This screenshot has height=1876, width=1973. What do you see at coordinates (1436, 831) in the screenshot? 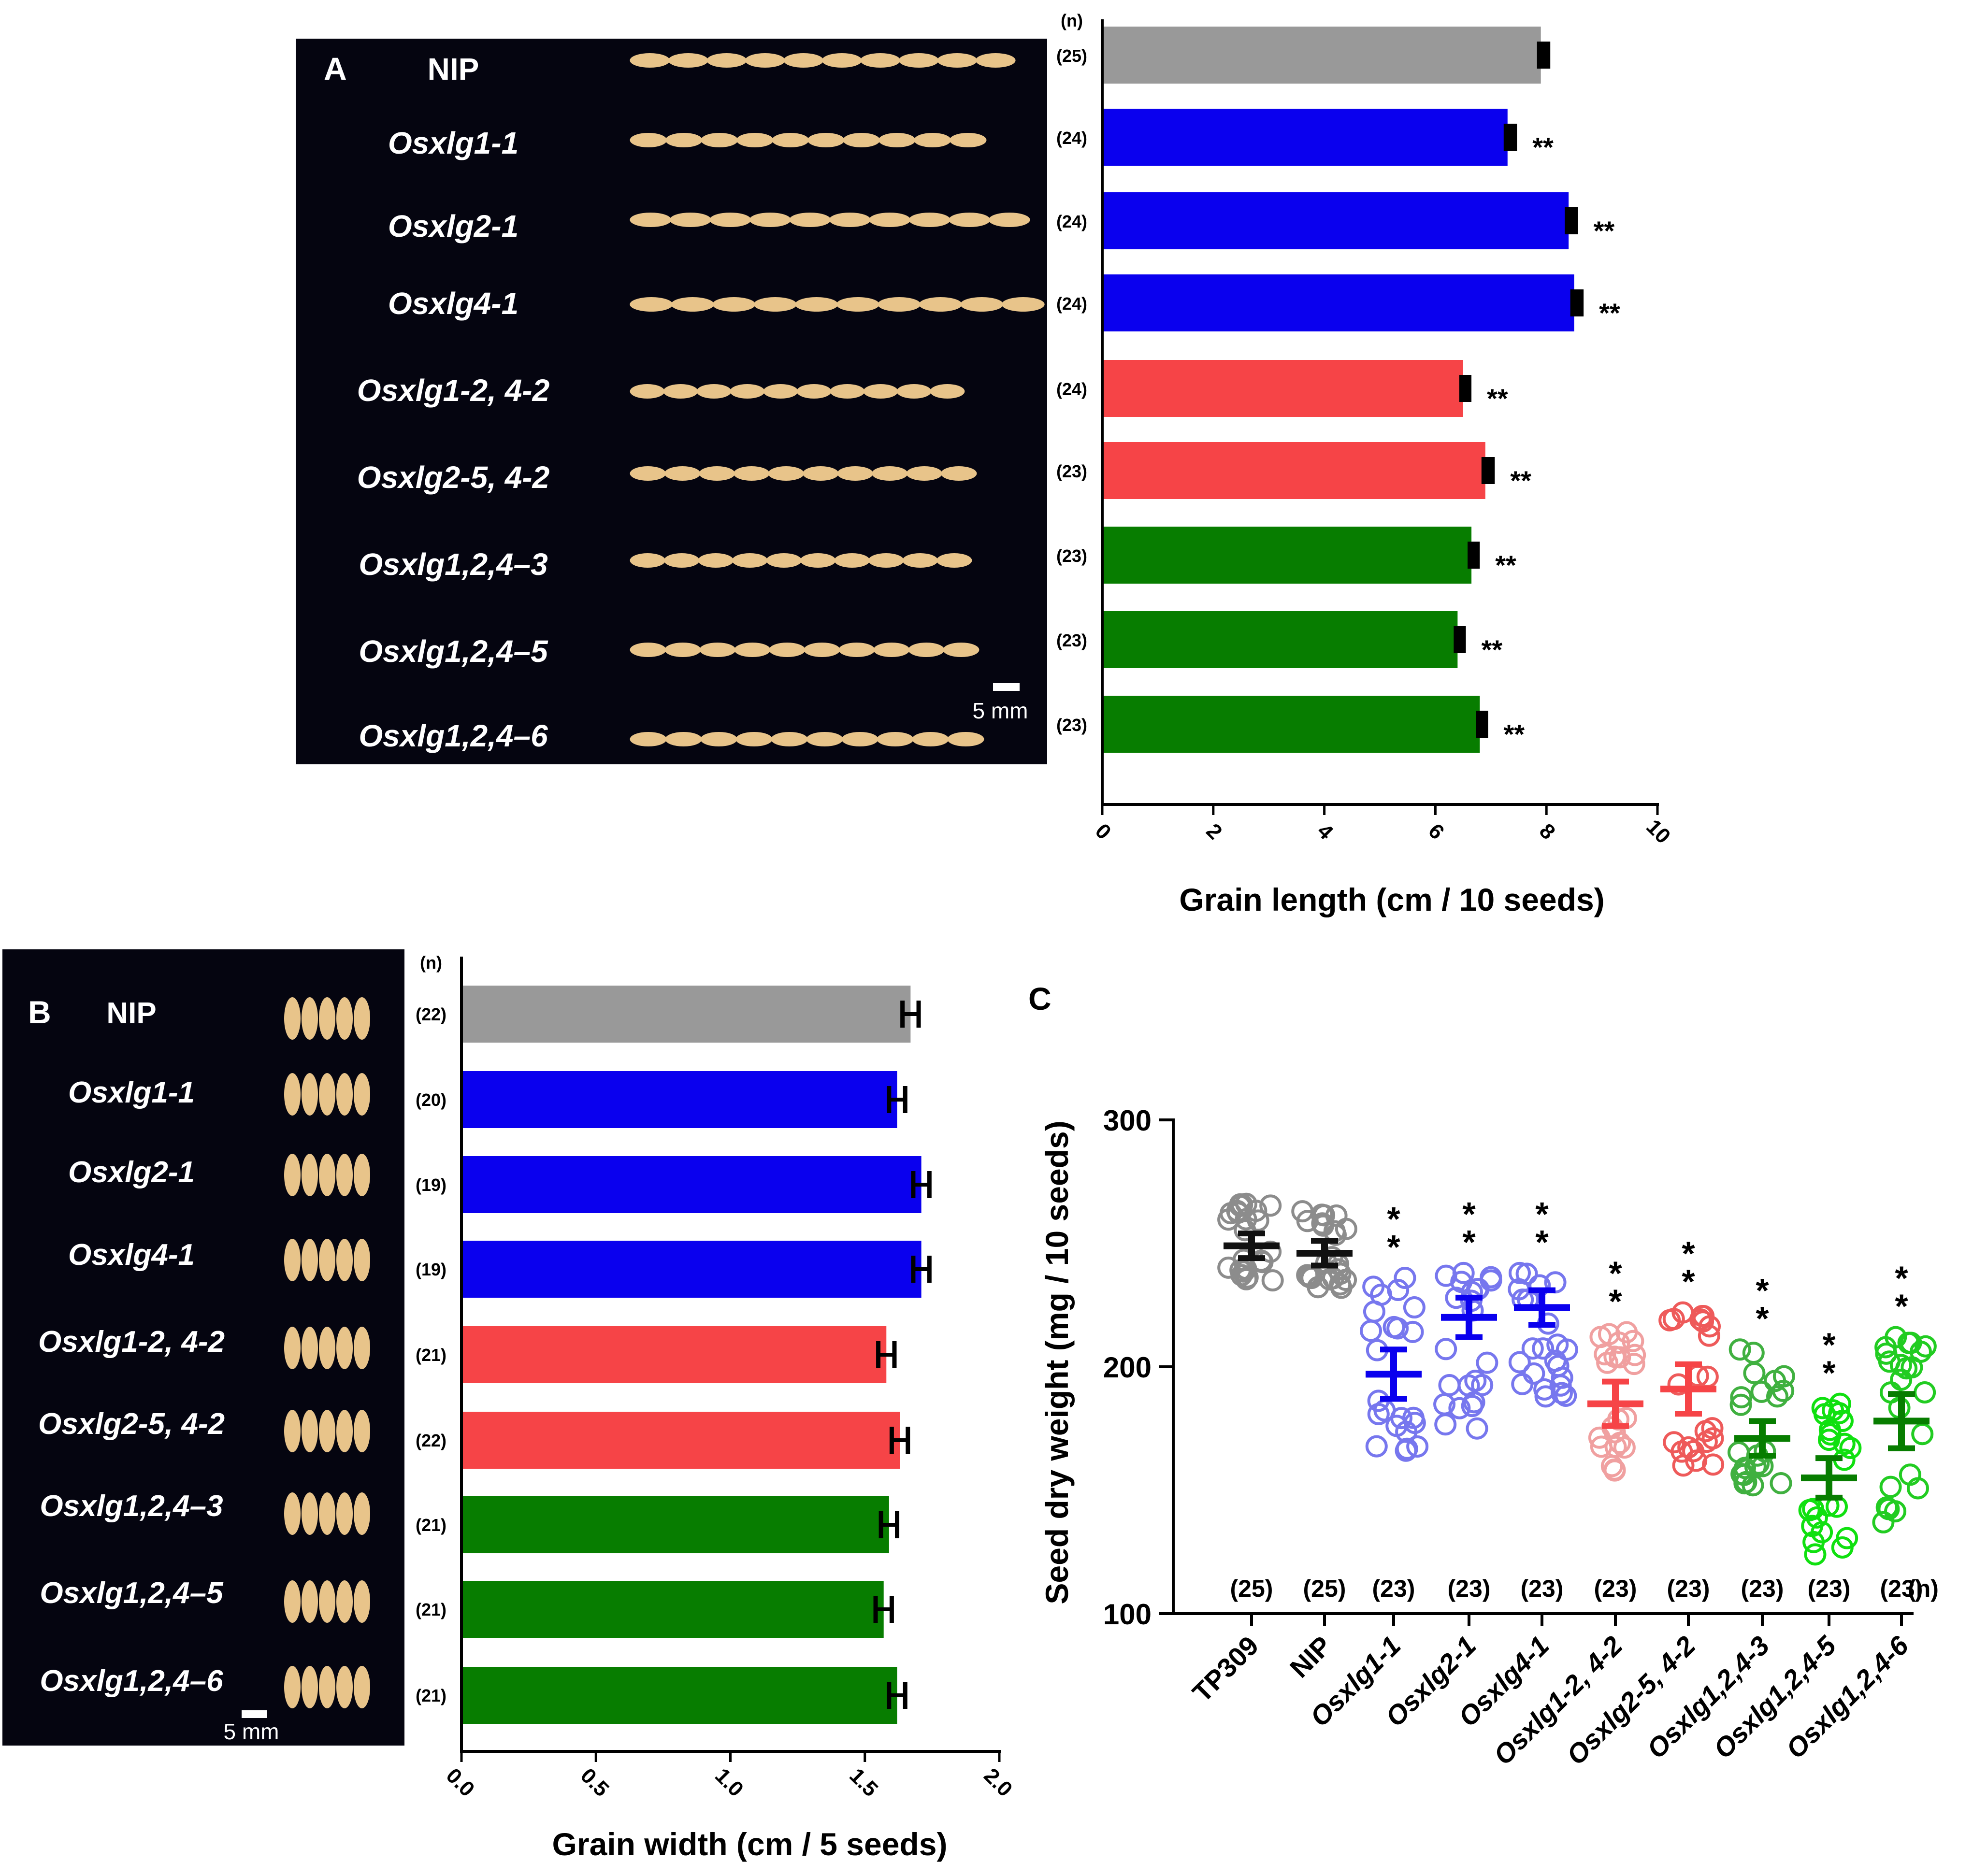
I see `panel-a-x-tick-label: 6` at bounding box center [1436, 831].